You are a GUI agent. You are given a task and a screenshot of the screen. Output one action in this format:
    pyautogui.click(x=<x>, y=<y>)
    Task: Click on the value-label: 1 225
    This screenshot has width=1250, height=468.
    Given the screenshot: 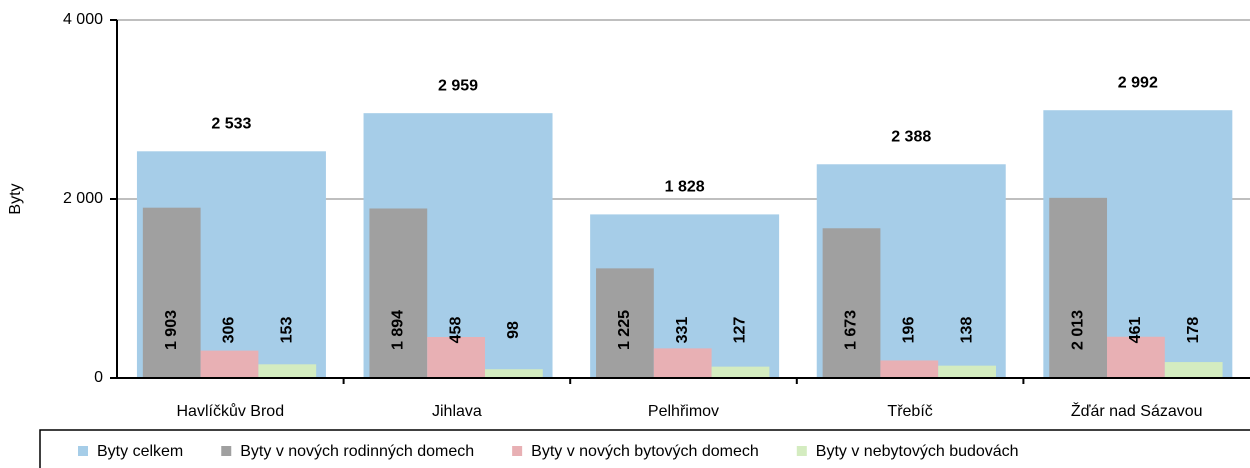 What is the action you would take?
    pyautogui.click(x=624, y=330)
    